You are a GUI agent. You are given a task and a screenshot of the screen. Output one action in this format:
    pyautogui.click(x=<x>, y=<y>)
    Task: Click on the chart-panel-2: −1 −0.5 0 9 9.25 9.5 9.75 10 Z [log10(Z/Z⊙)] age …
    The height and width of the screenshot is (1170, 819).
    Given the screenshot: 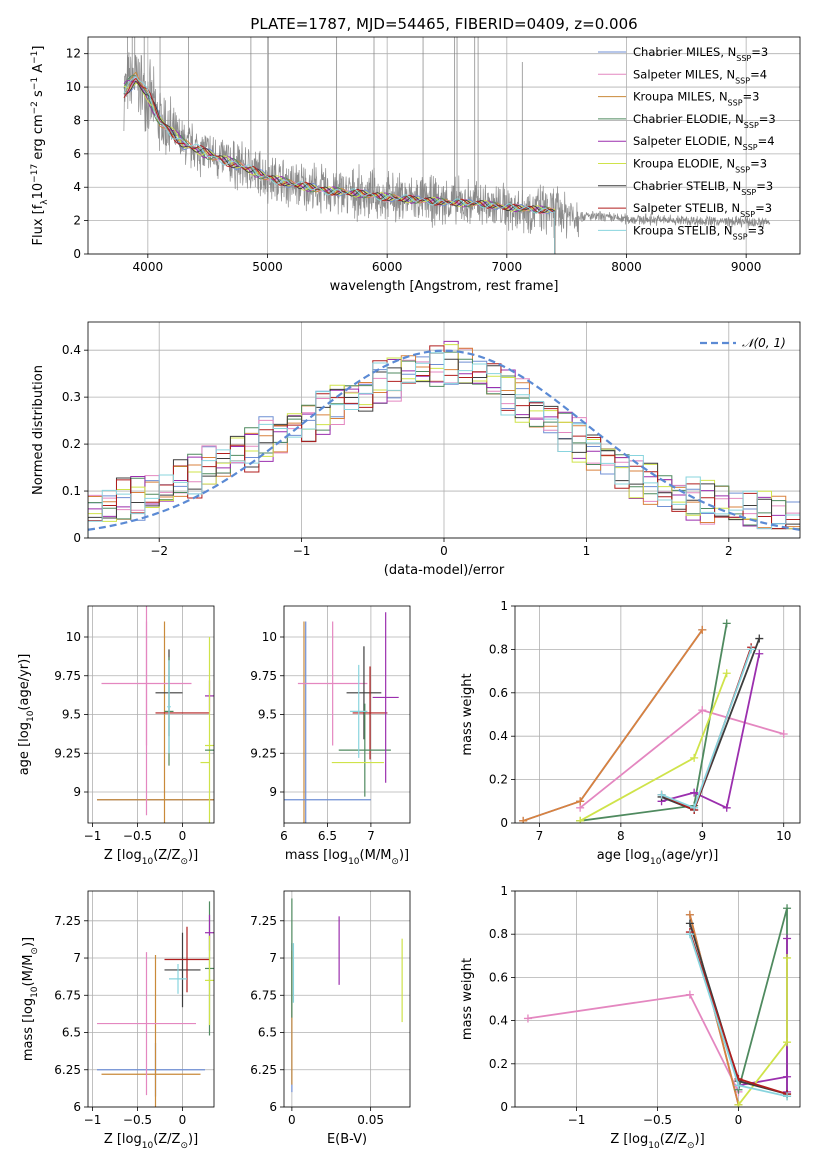 What is the action you would take?
    pyautogui.click(x=116, y=736)
    